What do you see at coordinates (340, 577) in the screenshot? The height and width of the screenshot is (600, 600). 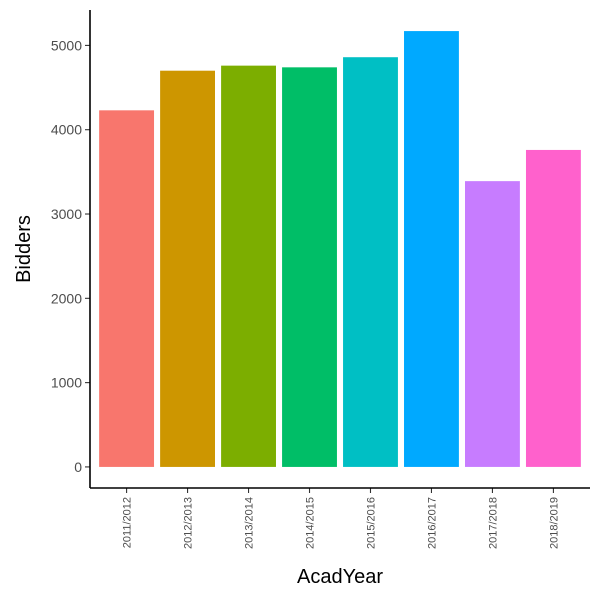 I see `x-axis-title: AcadYear` at bounding box center [340, 577].